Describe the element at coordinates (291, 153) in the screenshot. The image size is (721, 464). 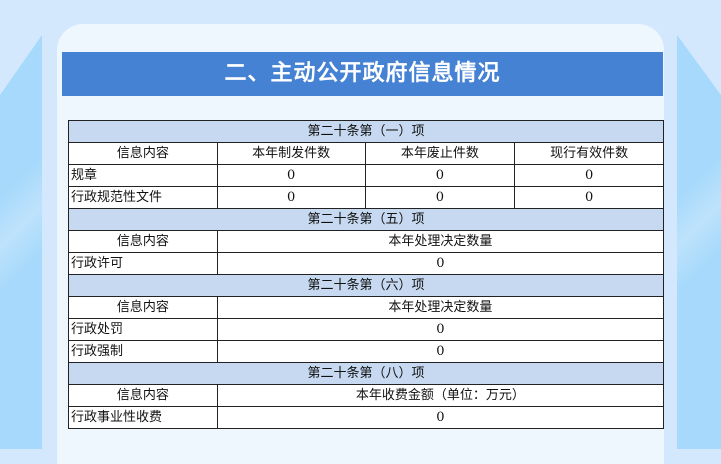
I see `column-header: 本年制发件数` at that location.